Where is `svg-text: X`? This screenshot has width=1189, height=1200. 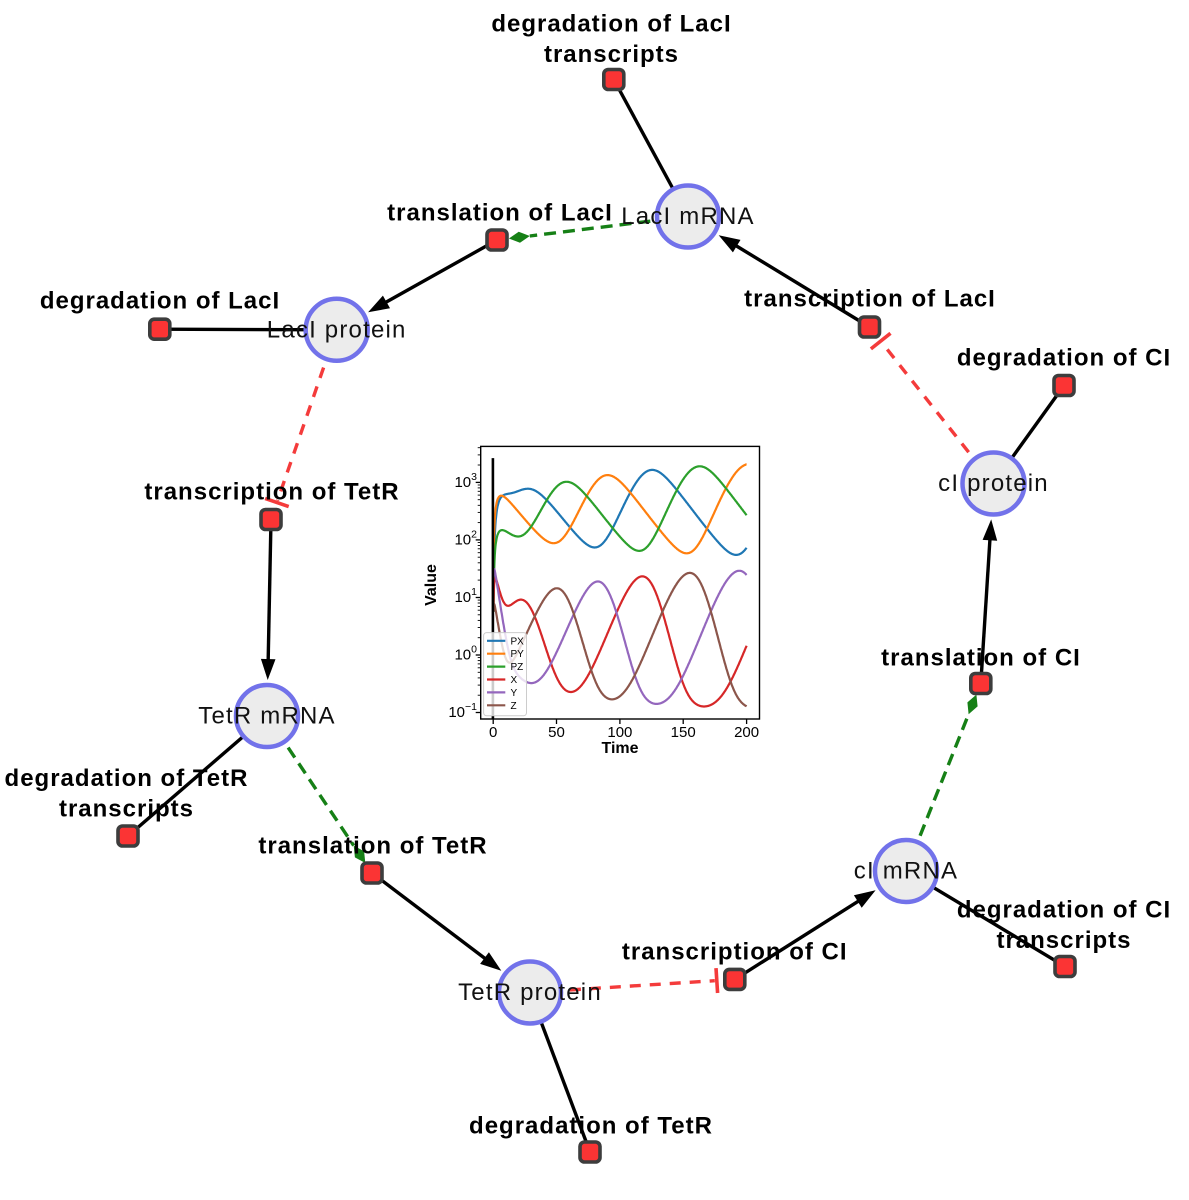 svg-text: X is located at coordinates (514, 680).